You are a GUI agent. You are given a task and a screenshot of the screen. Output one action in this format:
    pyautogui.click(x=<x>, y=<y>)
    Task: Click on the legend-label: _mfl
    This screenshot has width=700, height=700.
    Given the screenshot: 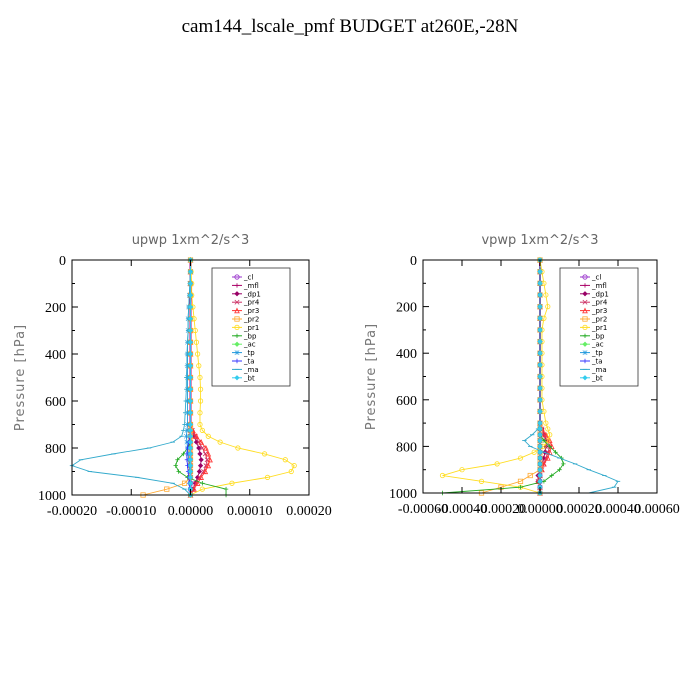 What is the action you would take?
    pyautogui.click(x=599, y=286)
    